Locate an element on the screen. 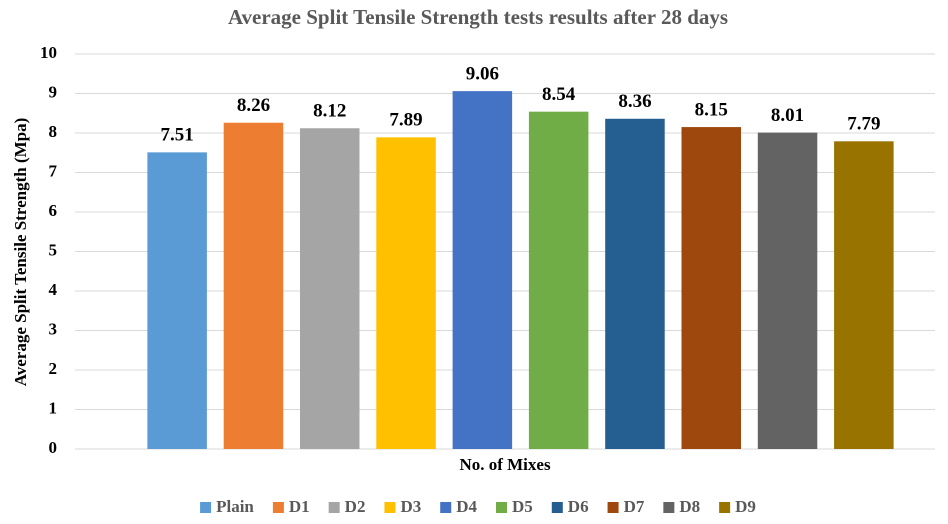 Image resolution: width=948 pixels, height=524 pixels. data-label: 7.89 is located at coordinates (405, 120).